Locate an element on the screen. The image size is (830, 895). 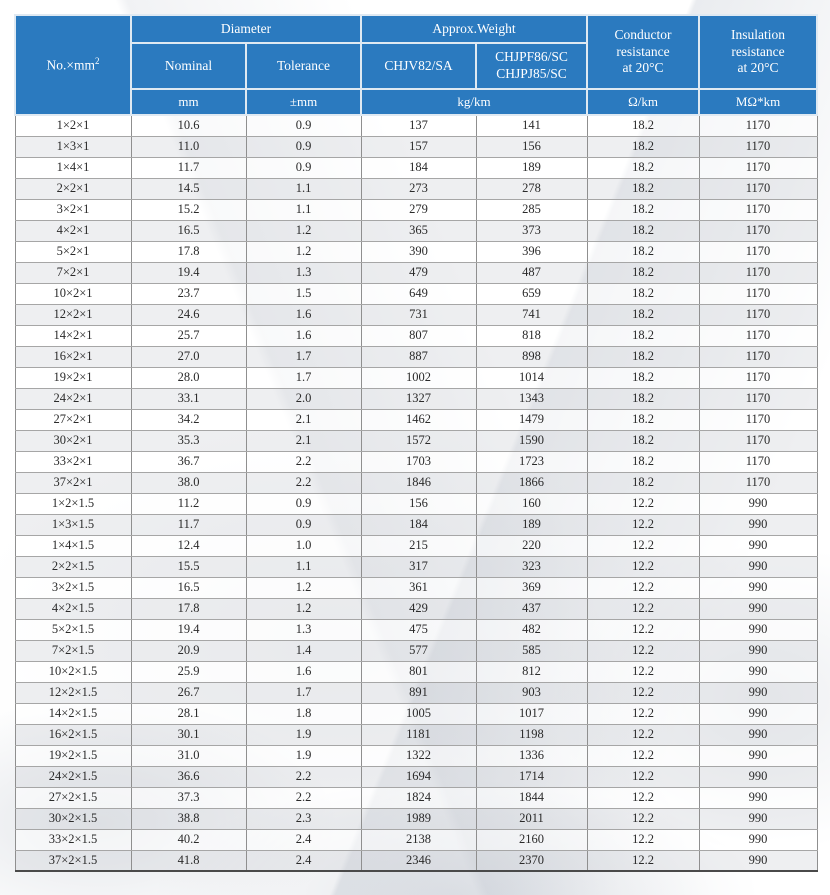
table-row: 16×2×1.5 30.1 1.9 1181 1198 12.2 990 is located at coordinates (416, 734).